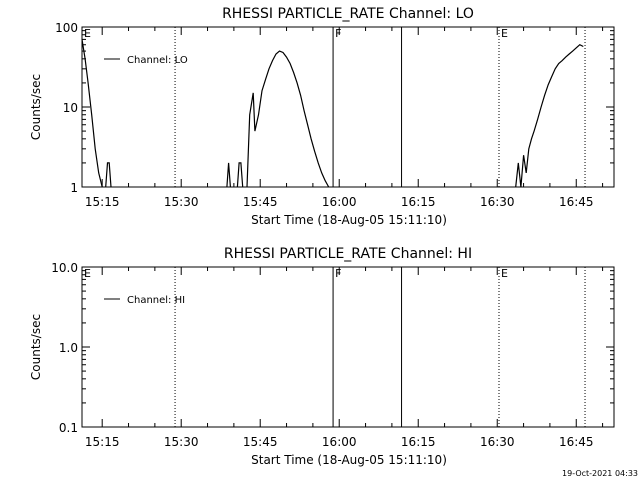  Describe the element at coordinates (66, 28) in the screenshot. I see `y-tick-label: 100` at that location.